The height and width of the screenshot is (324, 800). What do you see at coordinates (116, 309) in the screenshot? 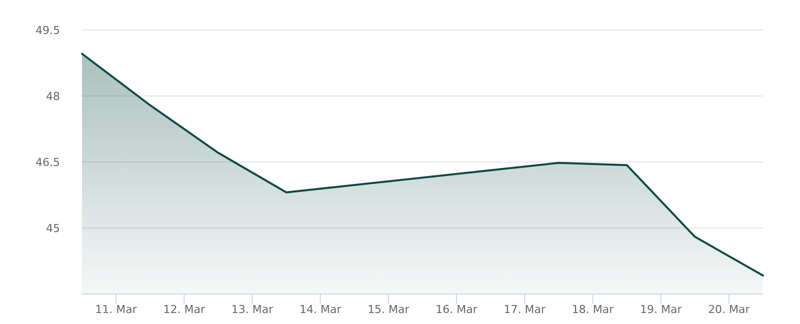
I see `x-tick-label: 11. Mar` at bounding box center [116, 309].